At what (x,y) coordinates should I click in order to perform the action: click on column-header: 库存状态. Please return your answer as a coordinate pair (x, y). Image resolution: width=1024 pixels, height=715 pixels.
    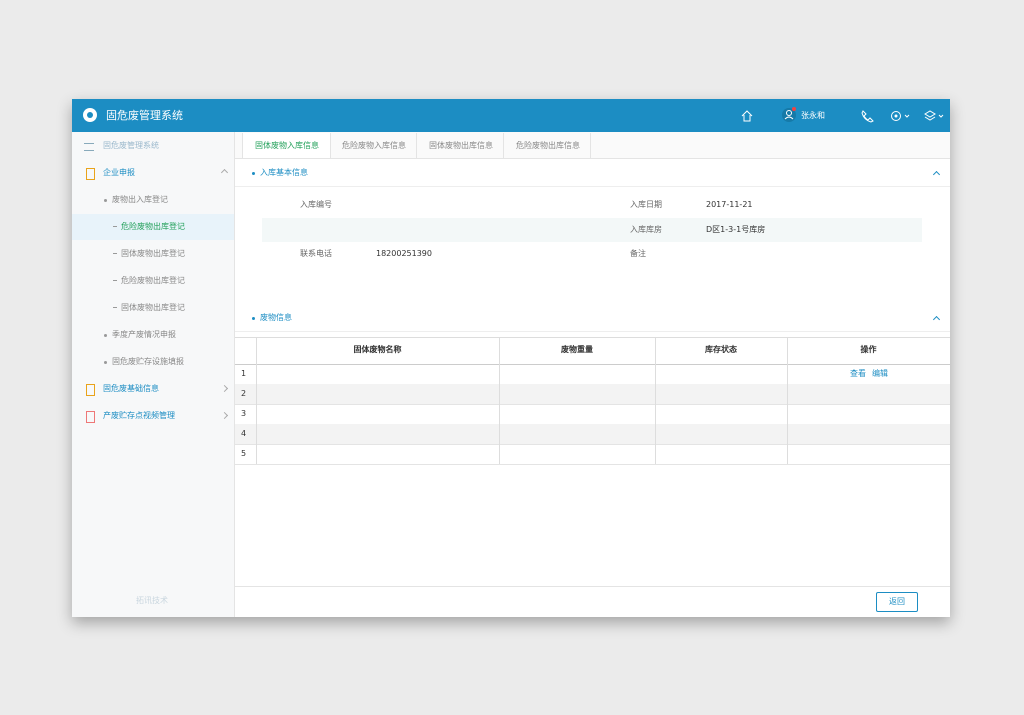
    Looking at the image, I should click on (721, 349).